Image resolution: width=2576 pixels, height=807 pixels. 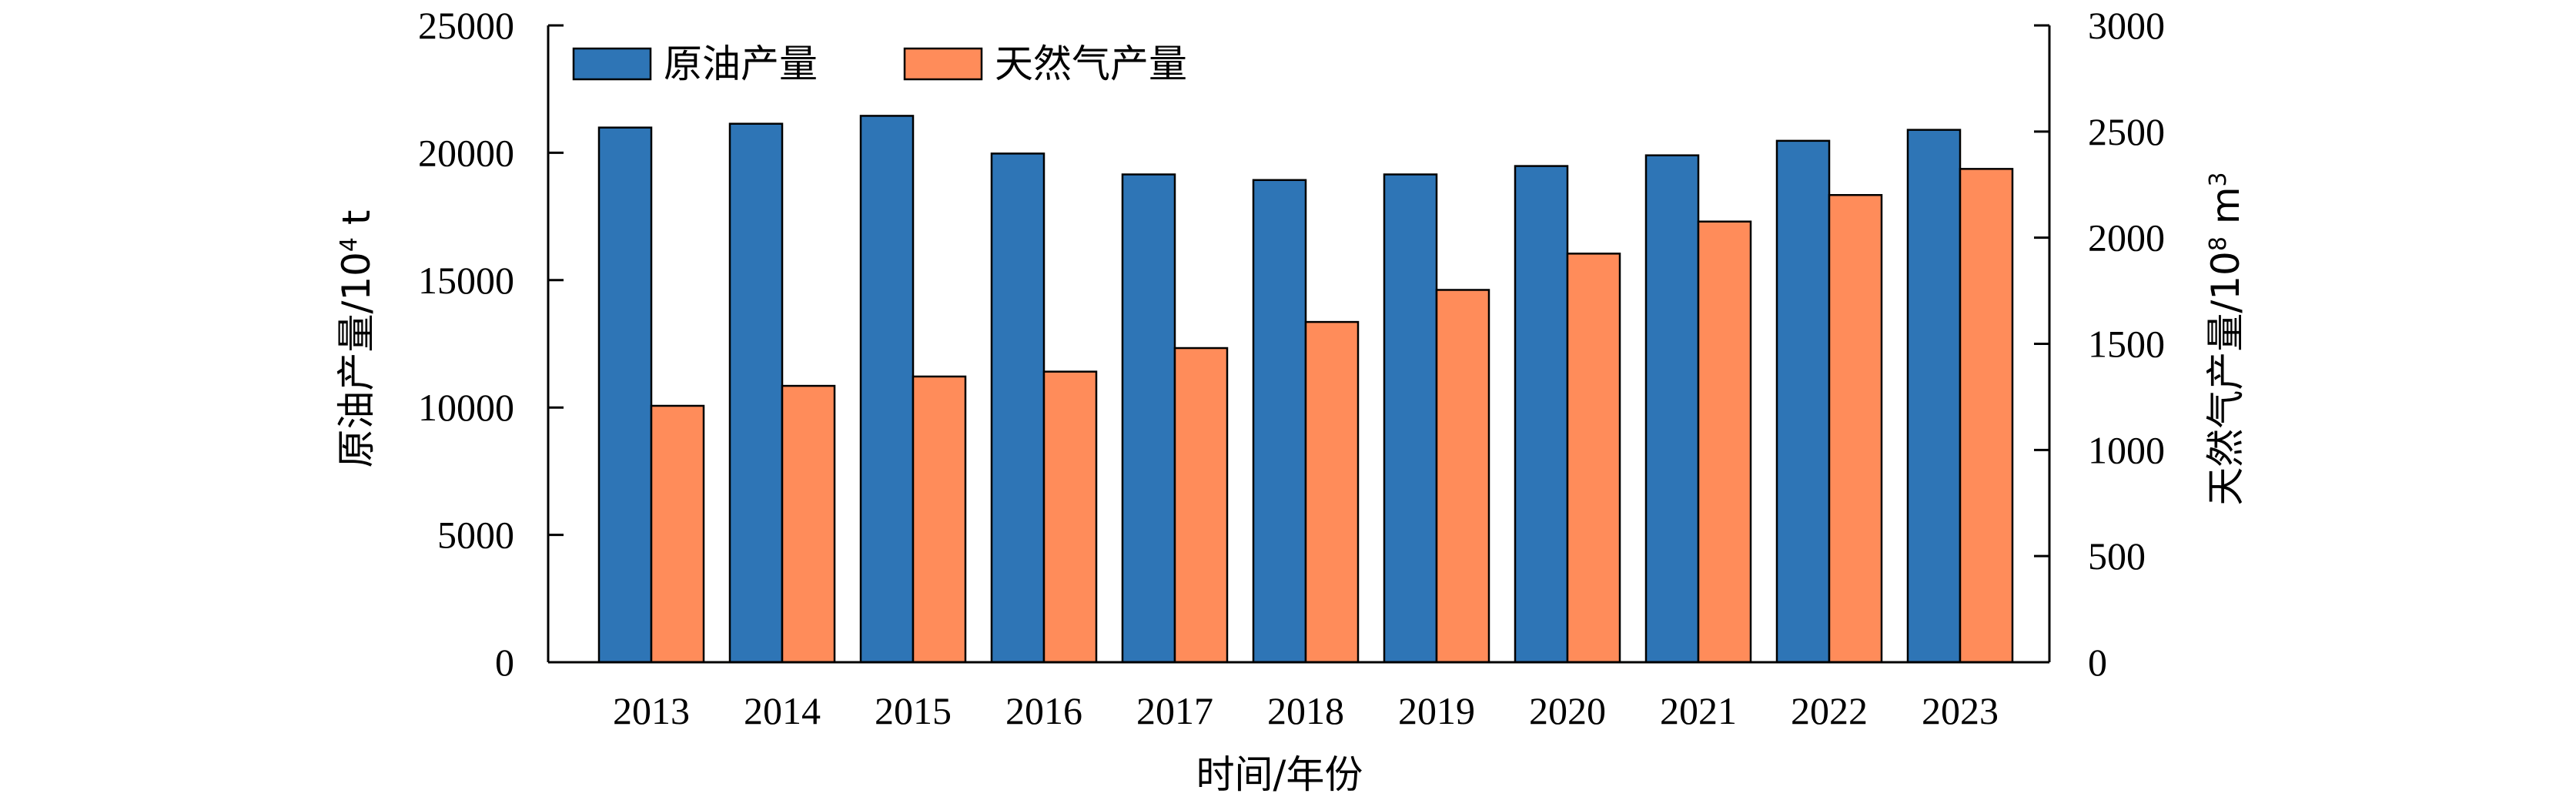 What do you see at coordinates (466, 281) in the screenshot?
I see `y-left-tick-label-15000: 15000` at bounding box center [466, 281].